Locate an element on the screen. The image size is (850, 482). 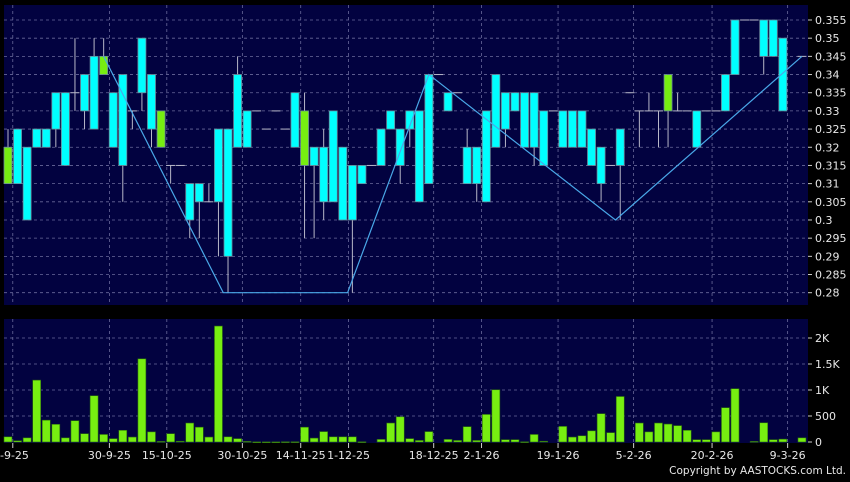
price-tick-label: 0.34 is located at coordinates (827, 75).